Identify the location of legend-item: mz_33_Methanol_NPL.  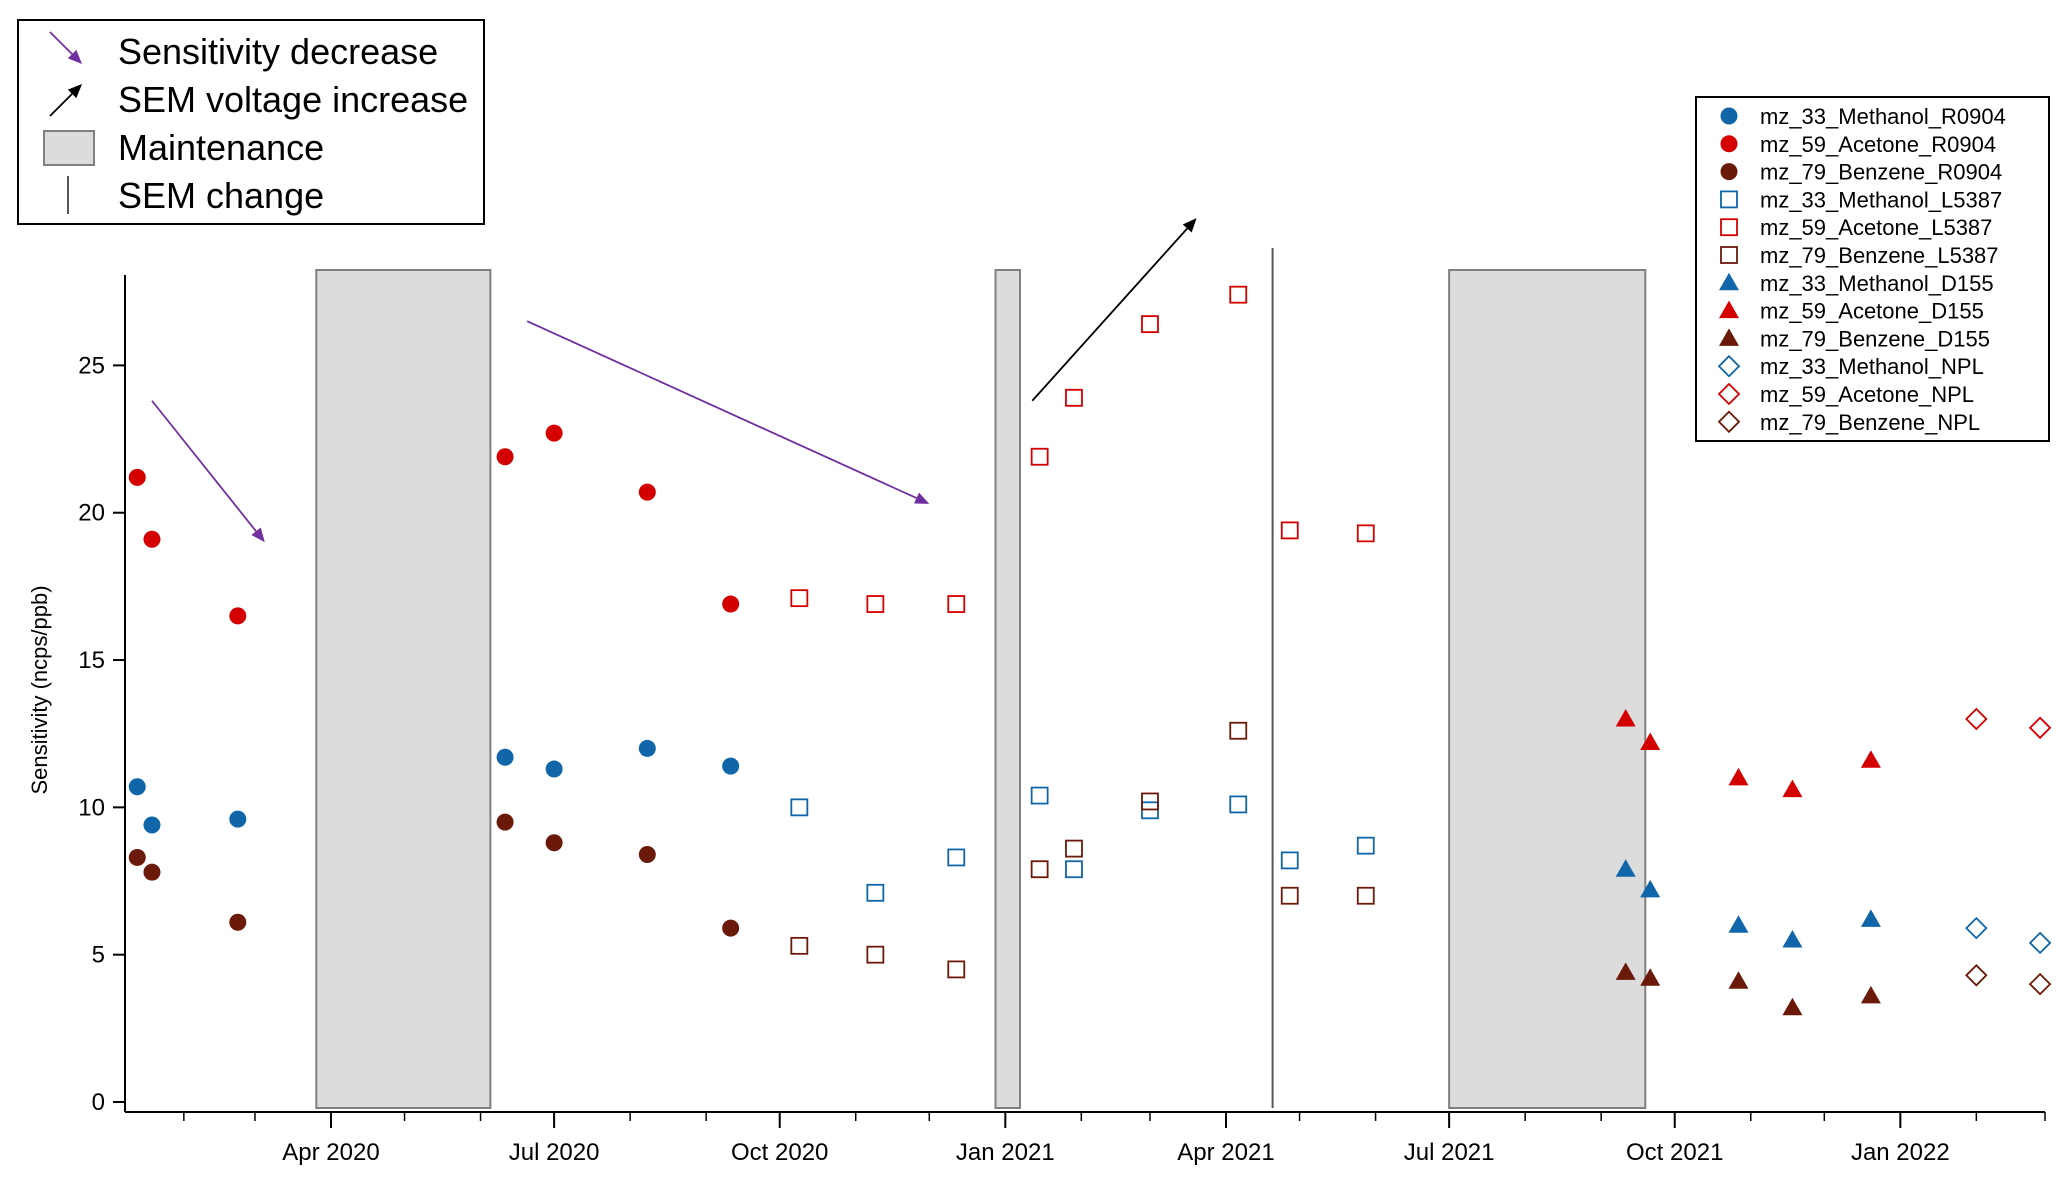
(1850, 366).